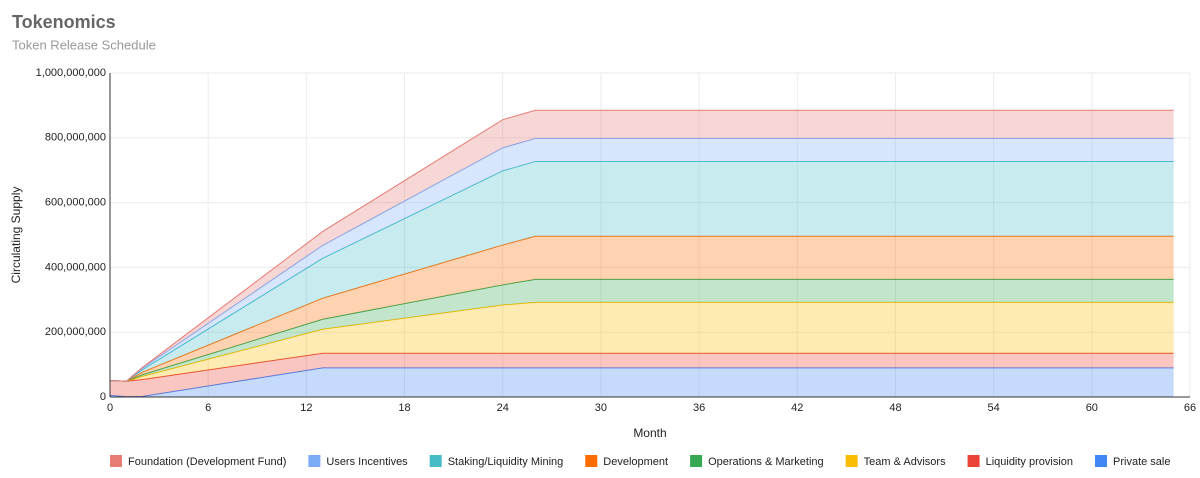 This screenshot has width=1200, height=478. I want to click on x-tick-label: 12, so click(306, 408).